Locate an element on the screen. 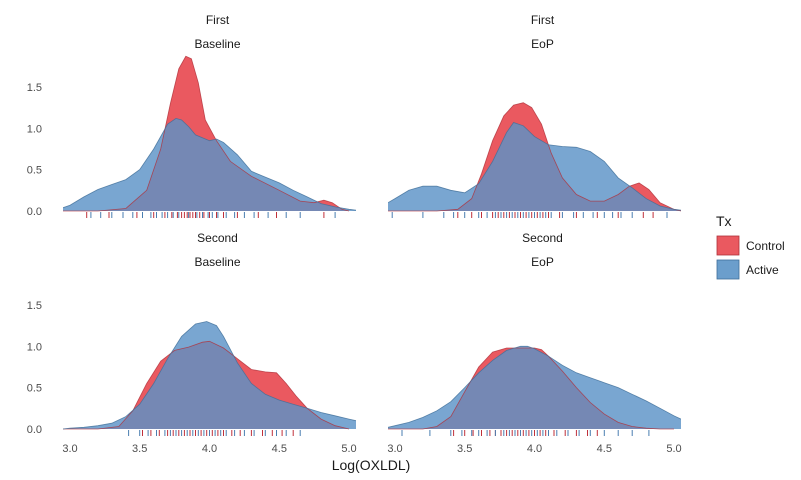  legend-key-active is located at coordinates (728, 269).